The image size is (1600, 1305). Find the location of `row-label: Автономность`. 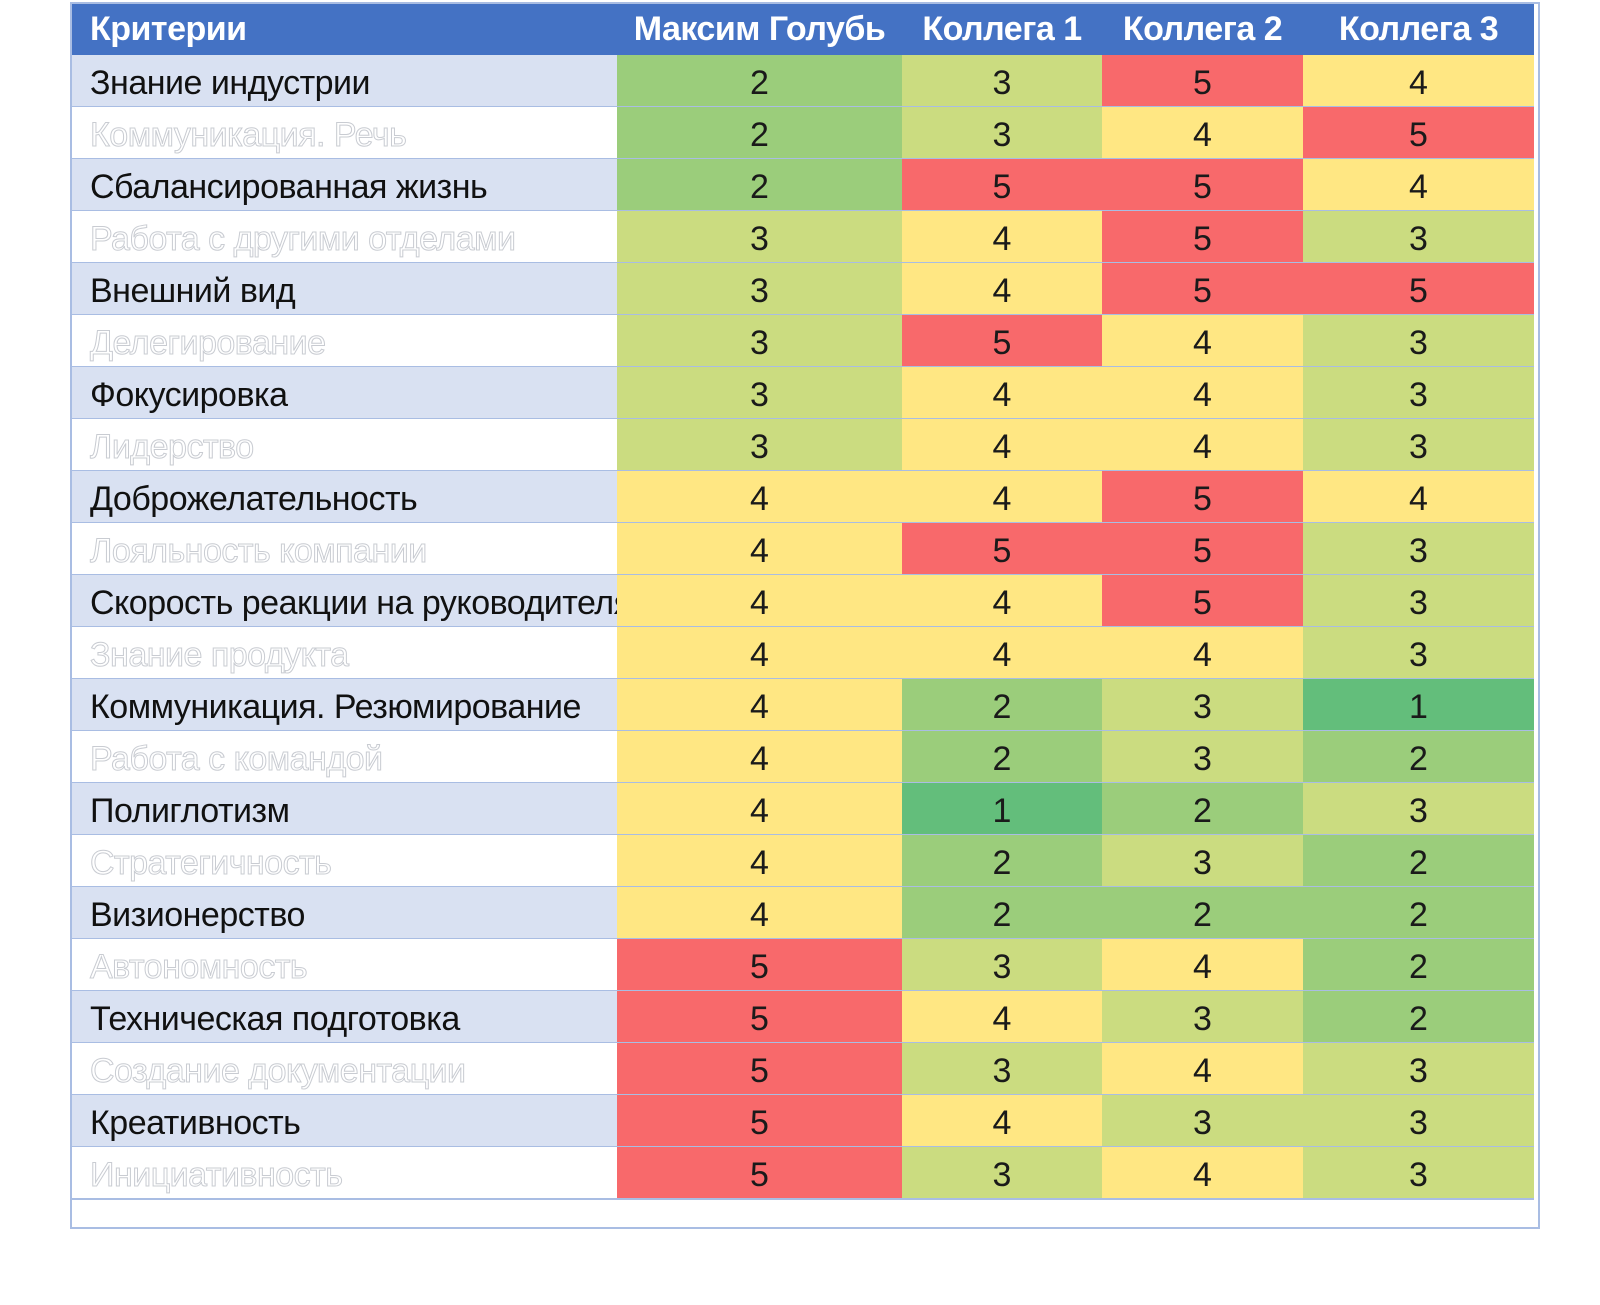

row-label: Автономность is located at coordinates (199, 967).